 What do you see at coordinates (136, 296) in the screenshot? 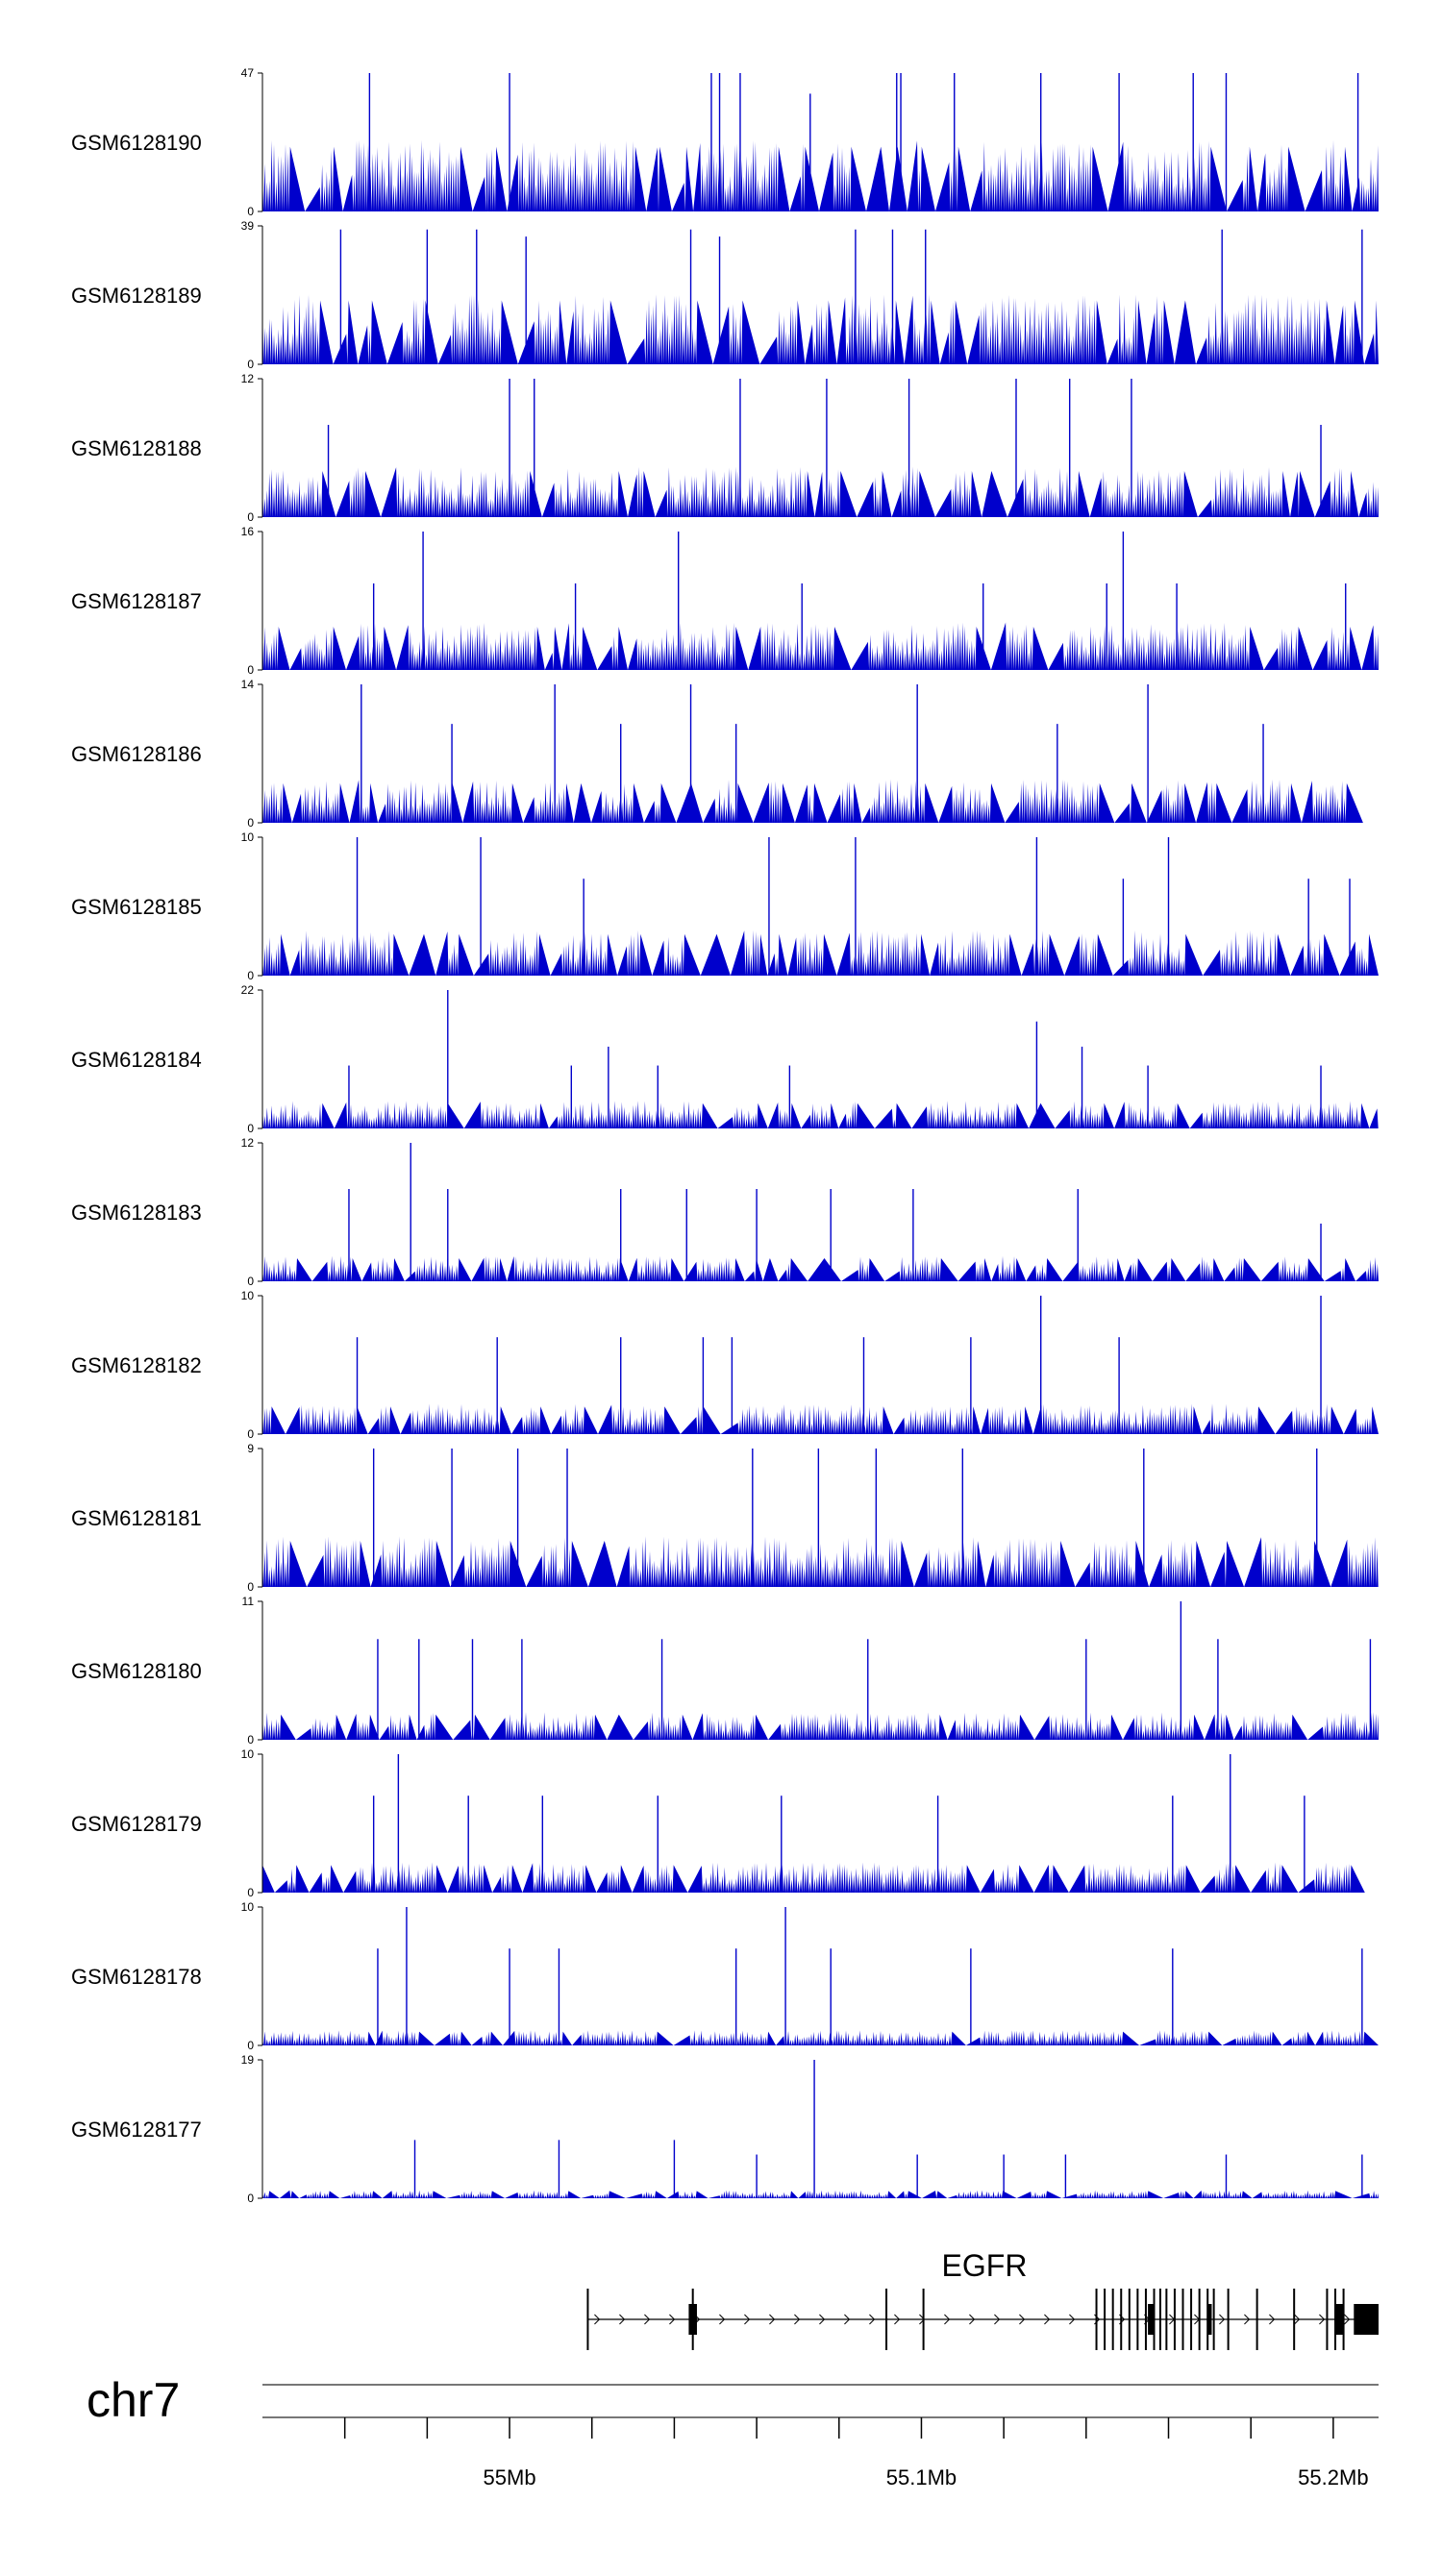
I see `track-name-label: GSM6128189` at bounding box center [136, 296].